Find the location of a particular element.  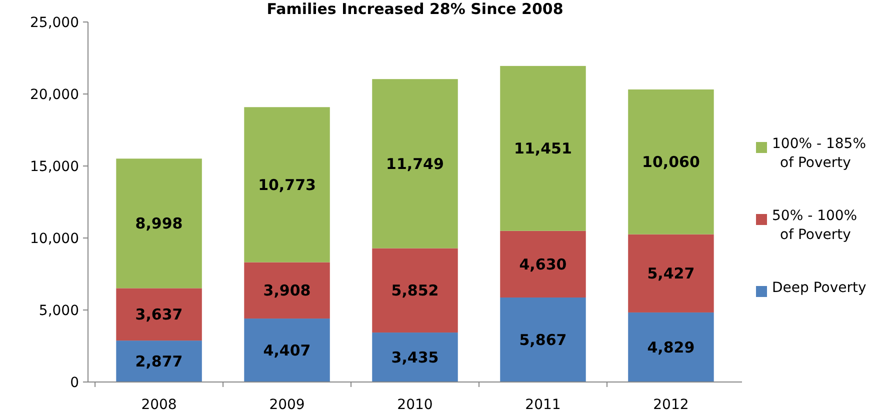

data-label: 4,407 is located at coordinates (287, 351).